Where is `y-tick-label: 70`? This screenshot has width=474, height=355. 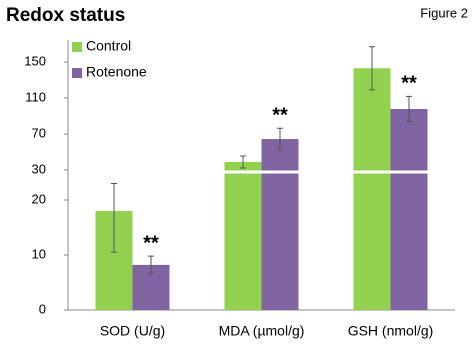 y-tick-label: 70 is located at coordinates (39, 132).